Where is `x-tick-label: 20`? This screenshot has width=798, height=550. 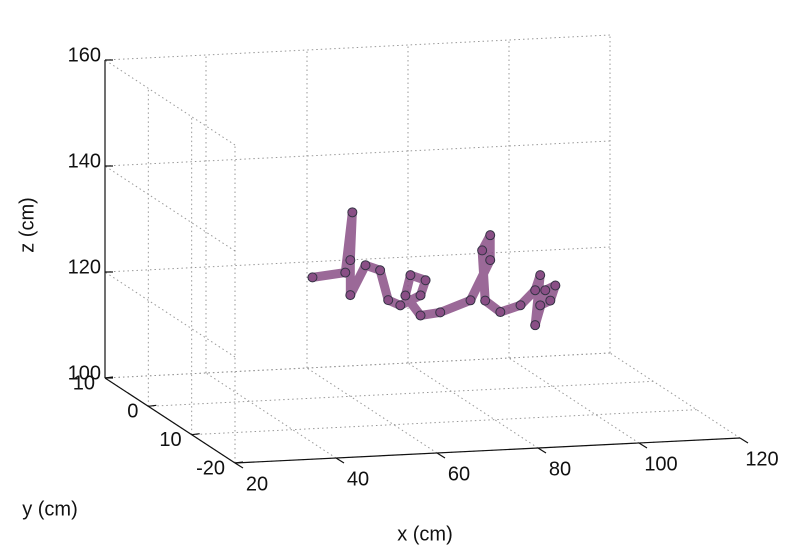
x-tick-label: 20 is located at coordinates (257, 484).